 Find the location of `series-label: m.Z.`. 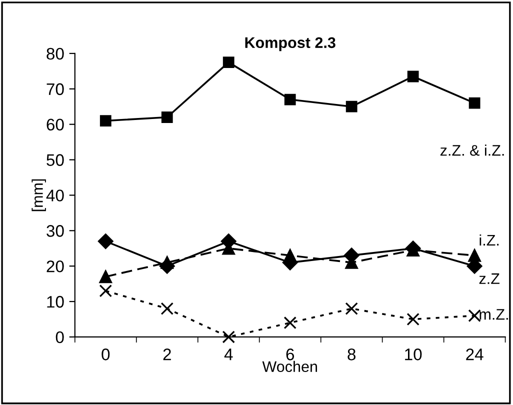

series-label: m.Z. is located at coordinates (494, 314).